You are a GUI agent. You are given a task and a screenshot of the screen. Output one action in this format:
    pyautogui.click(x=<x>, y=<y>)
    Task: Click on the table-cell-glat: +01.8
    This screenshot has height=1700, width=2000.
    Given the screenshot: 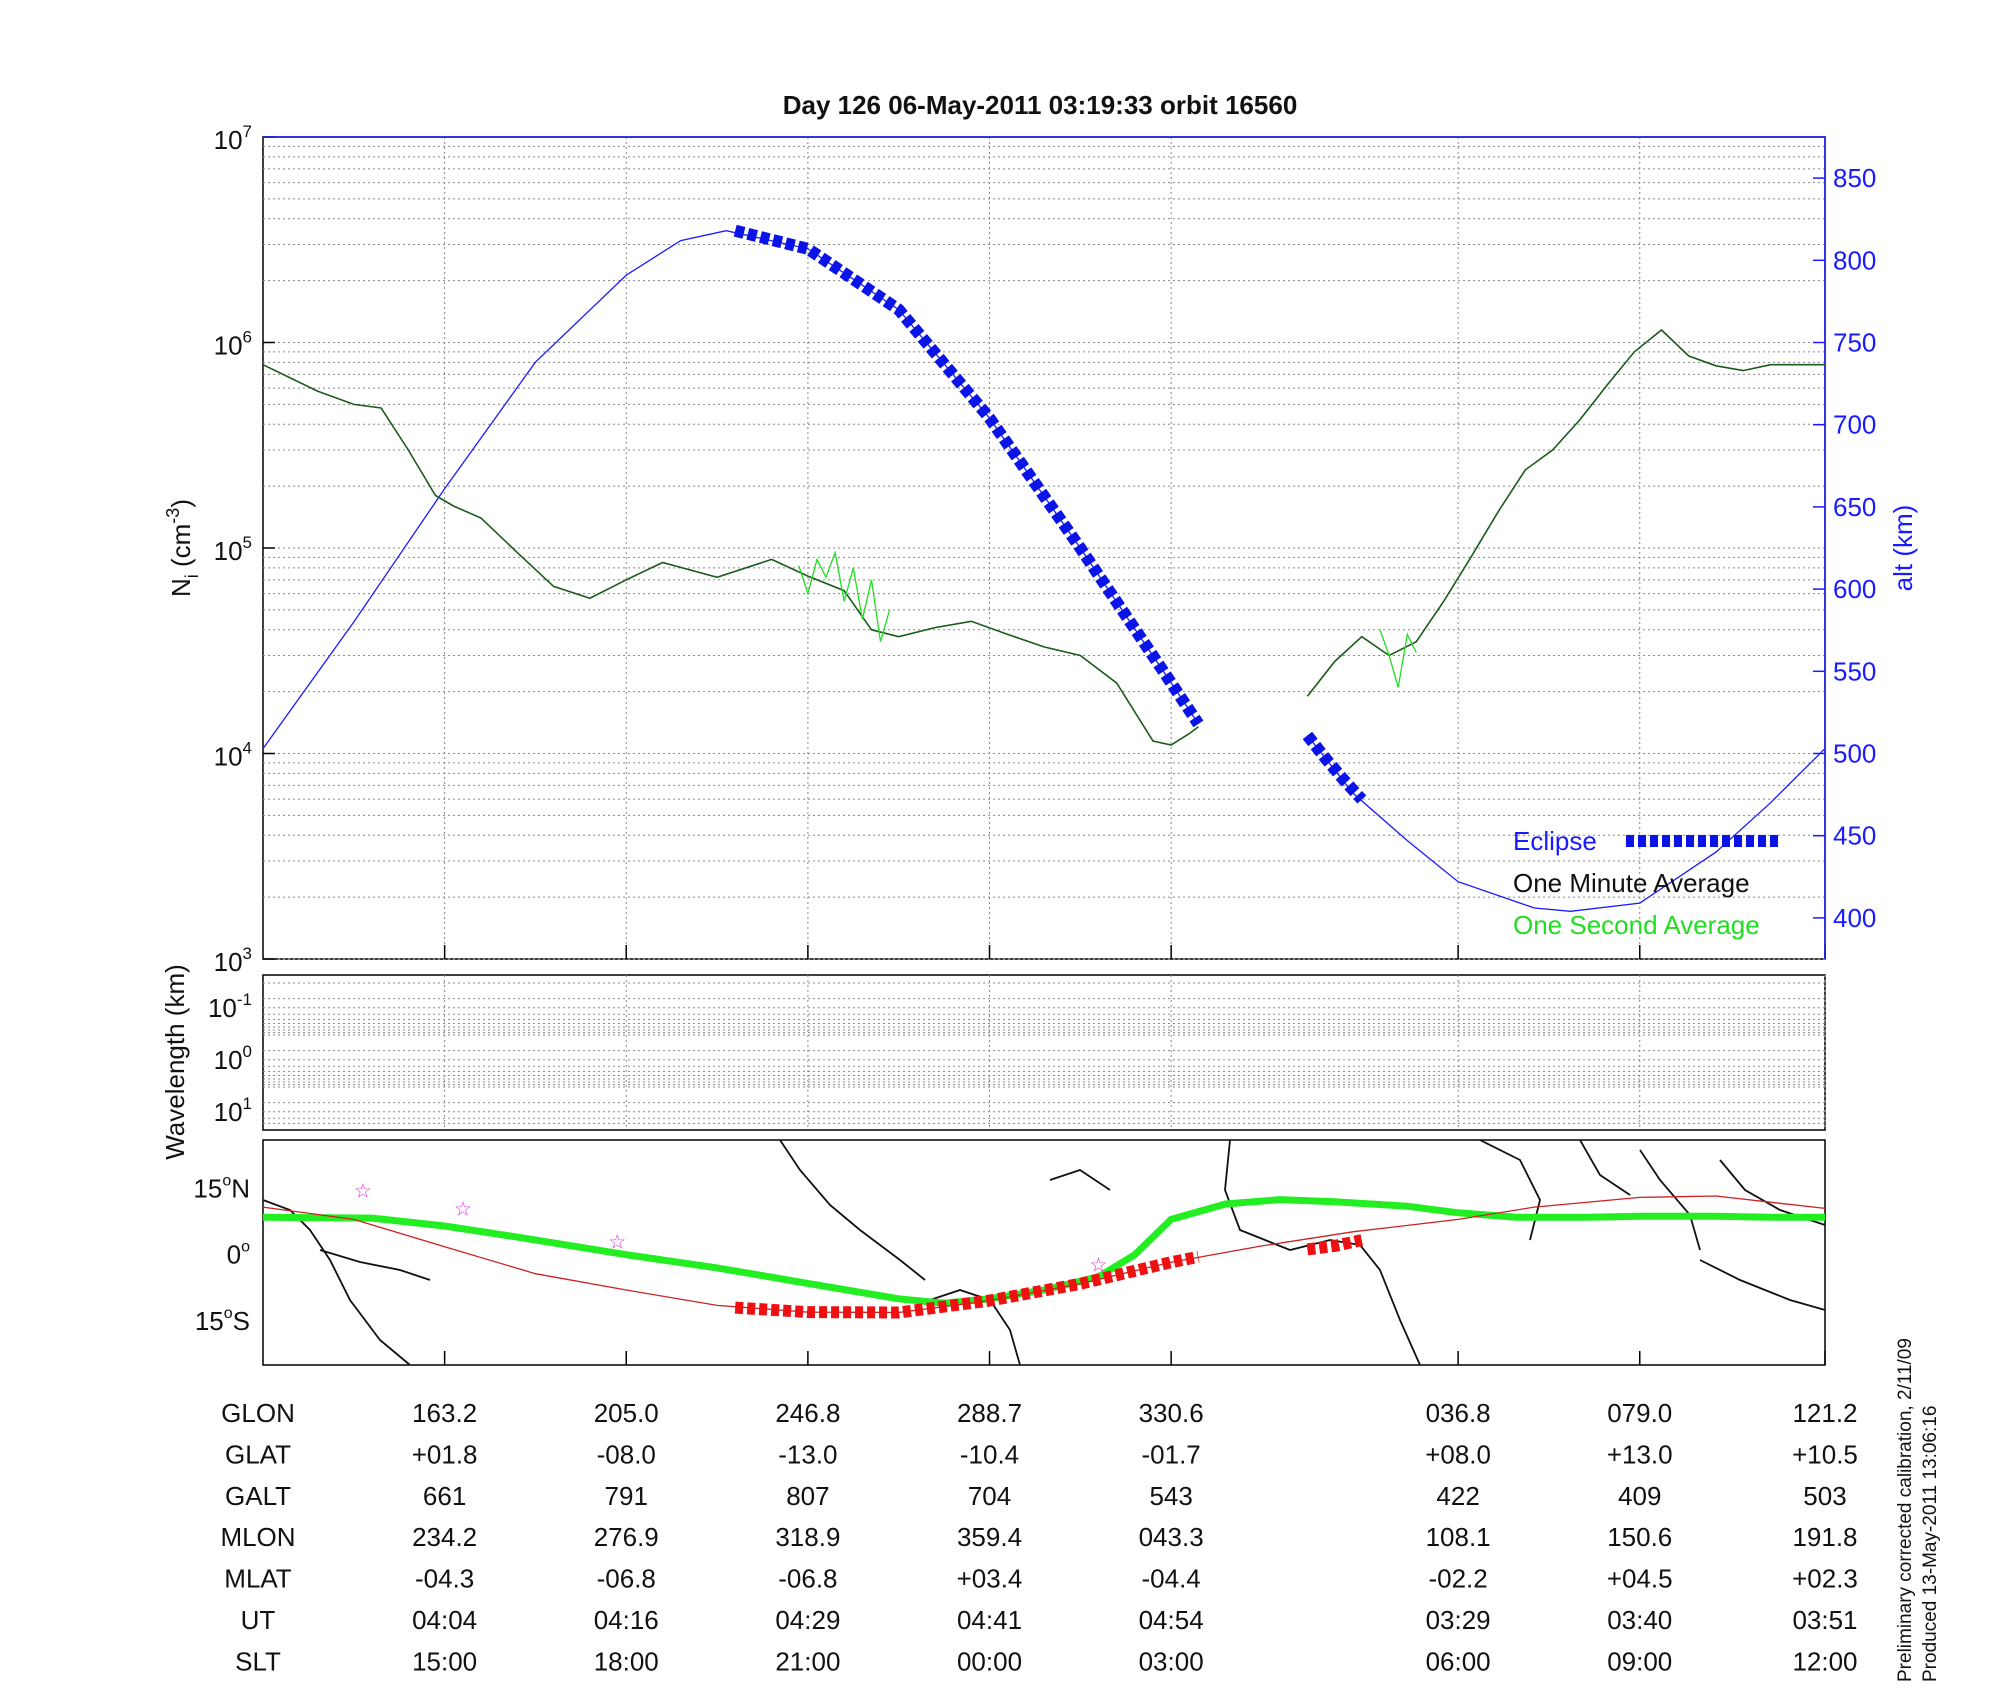 What is the action you would take?
    pyautogui.click(x=445, y=1454)
    